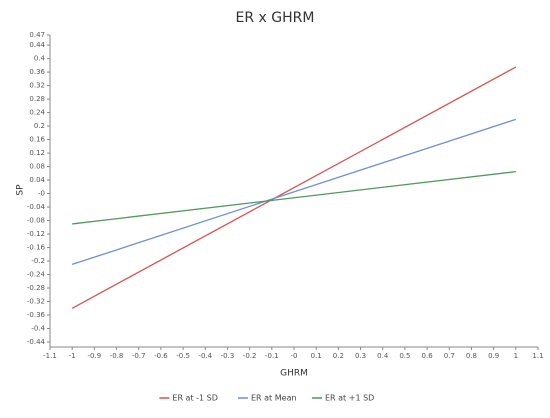  I want to click on y-tick-label: -0.12, so click(36, 234).